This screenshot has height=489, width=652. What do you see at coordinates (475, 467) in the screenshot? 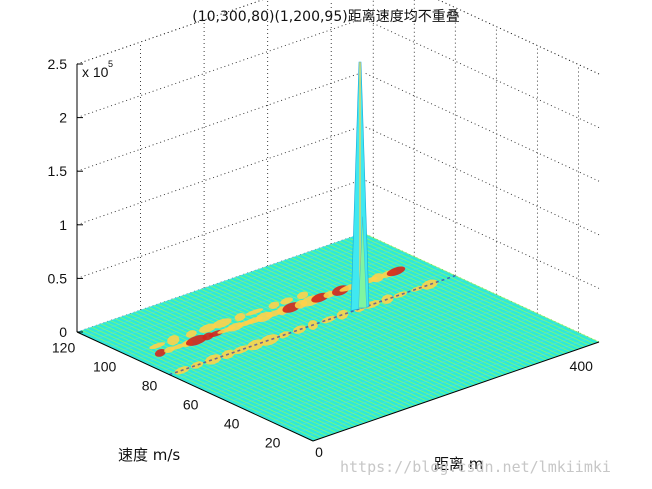
I see `watermark: https://blog.csdn.net/lmkiimki` at bounding box center [475, 467].